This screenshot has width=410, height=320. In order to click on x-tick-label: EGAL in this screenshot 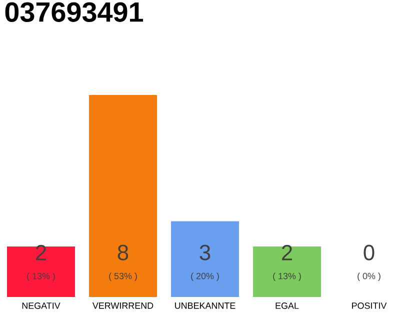, I will do `click(287, 305)`.